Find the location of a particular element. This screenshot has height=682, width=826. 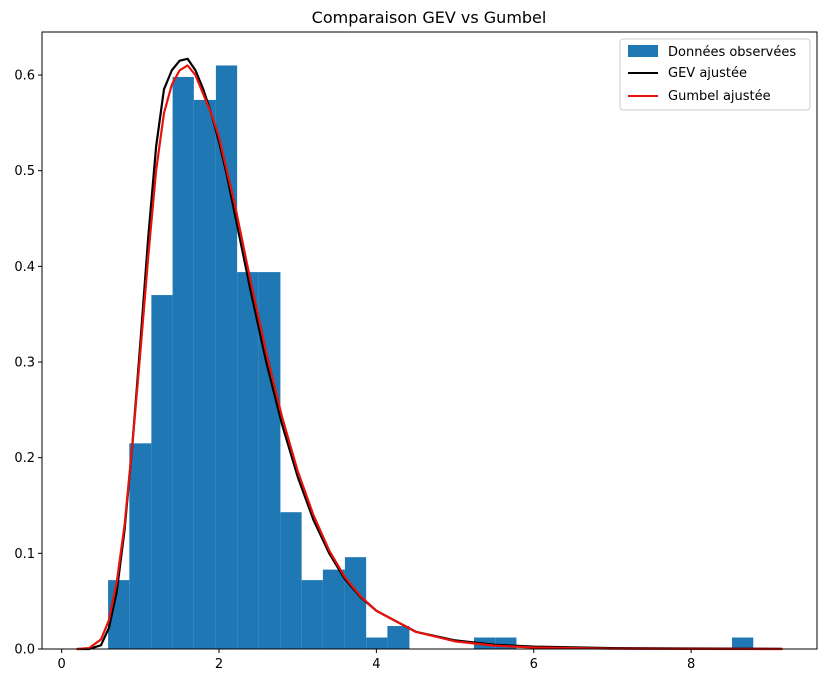

y-tick-label-1: 0.1 is located at coordinates (24, 554).